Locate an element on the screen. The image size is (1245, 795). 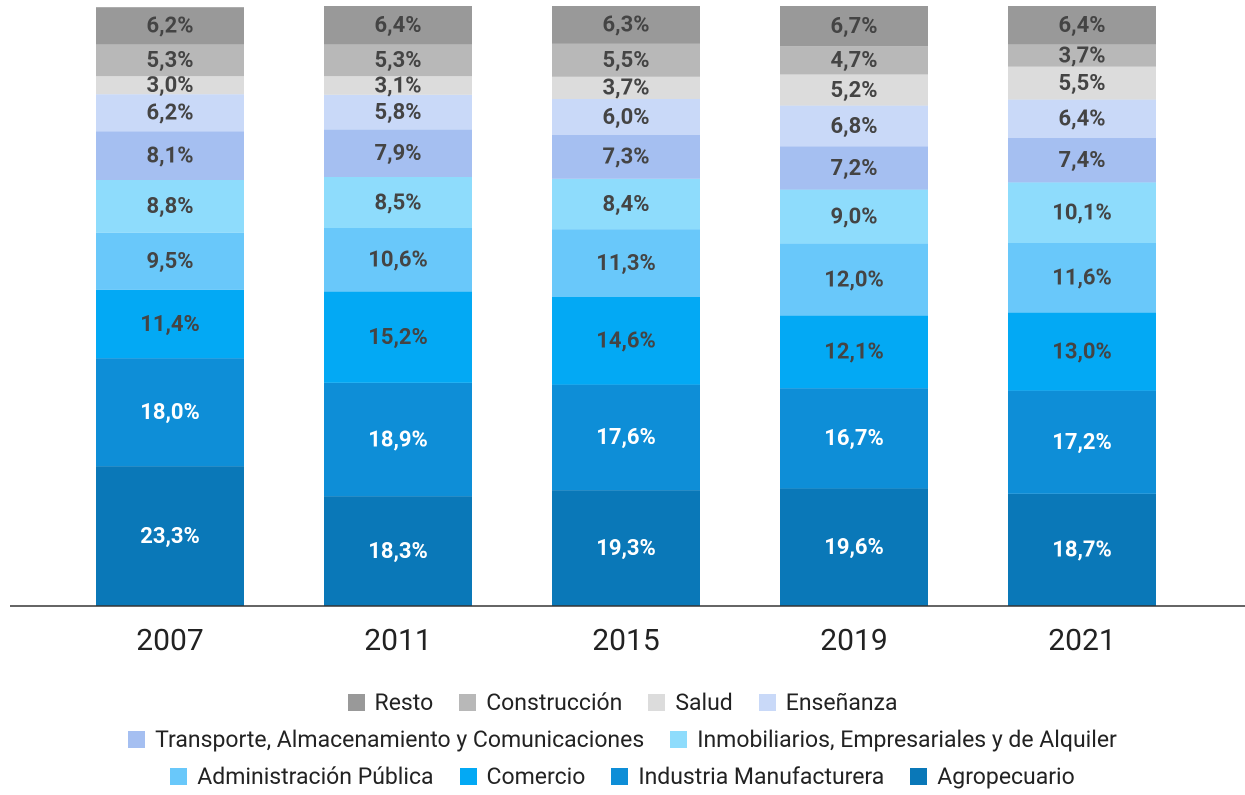
value-label: 12,1% is located at coordinates (854, 352).